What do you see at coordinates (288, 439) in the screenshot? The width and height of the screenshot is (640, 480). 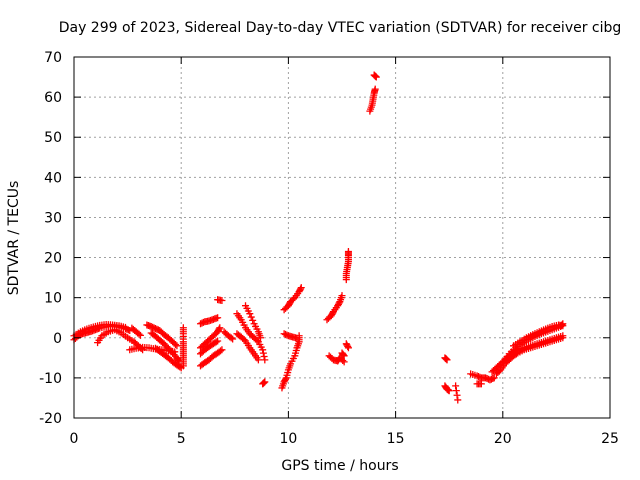 I see `x-tick-label: 10` at bounding box center [288, 439].